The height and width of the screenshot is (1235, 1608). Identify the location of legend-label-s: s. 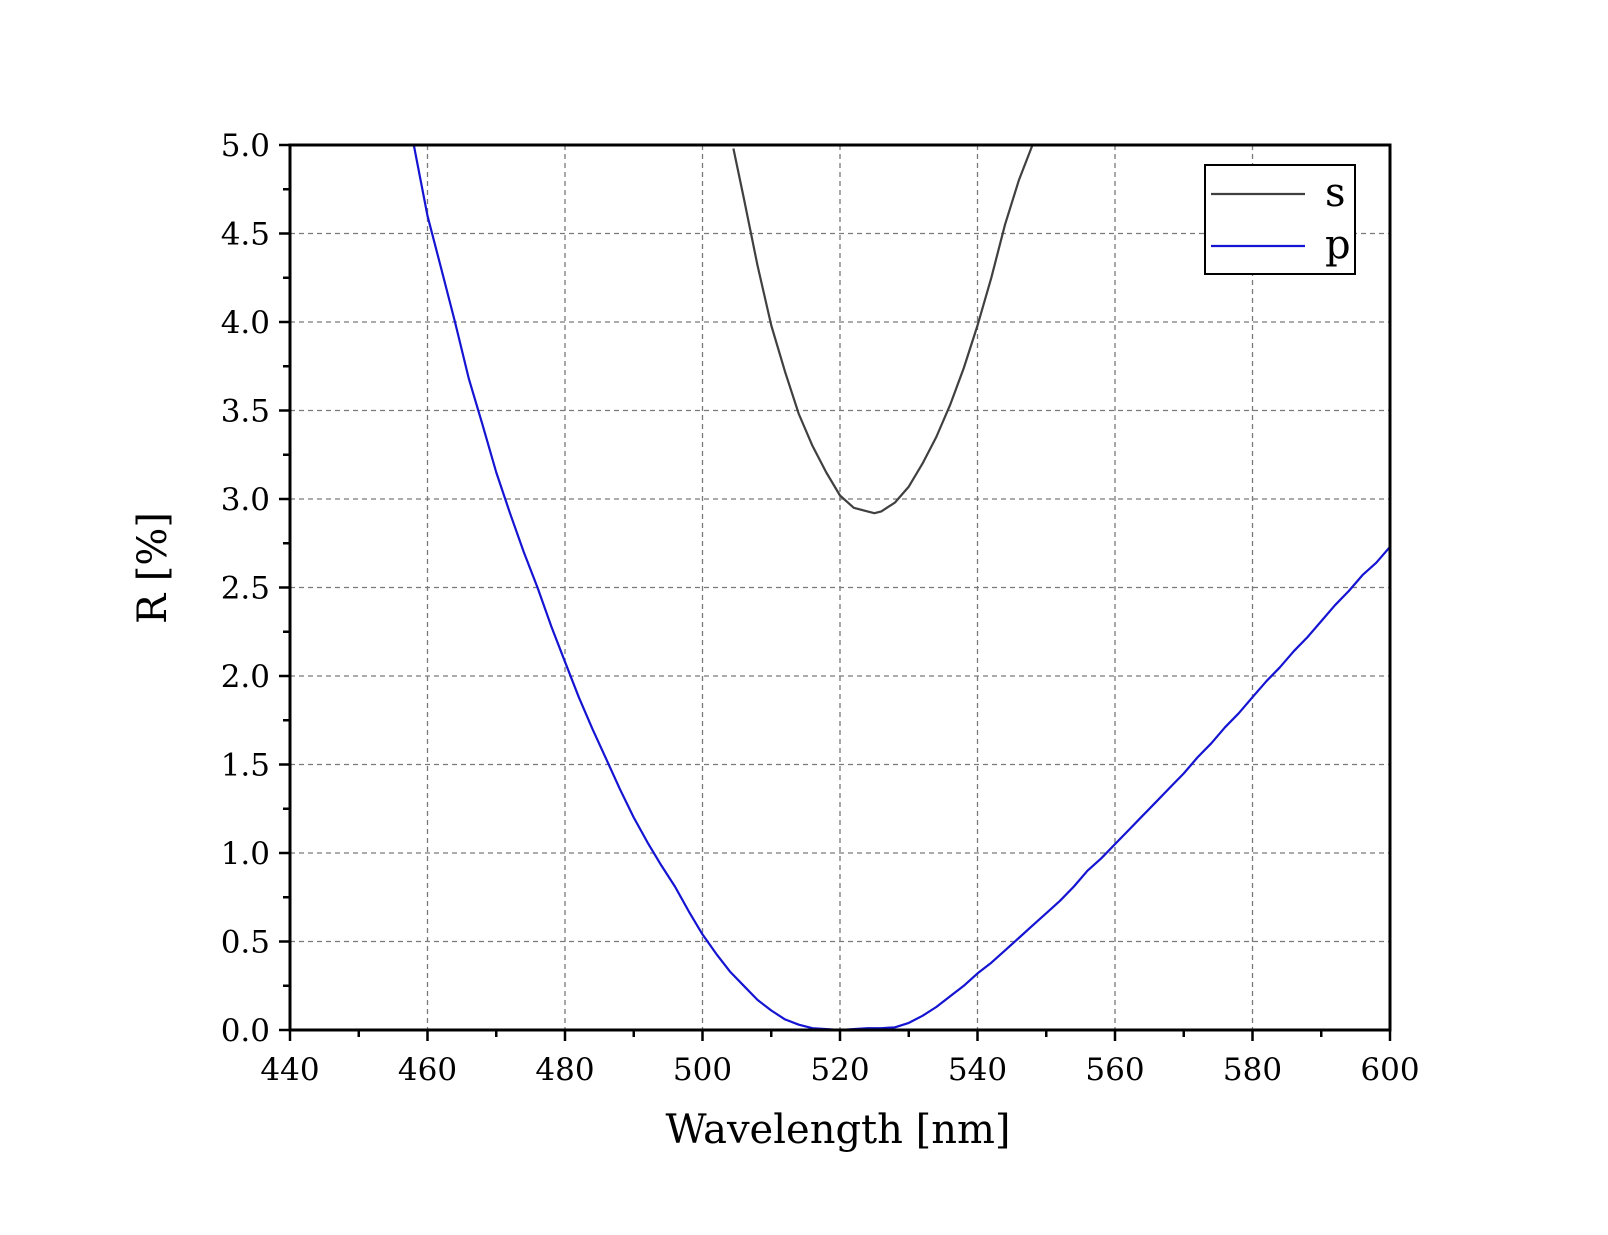
(1335, 193).